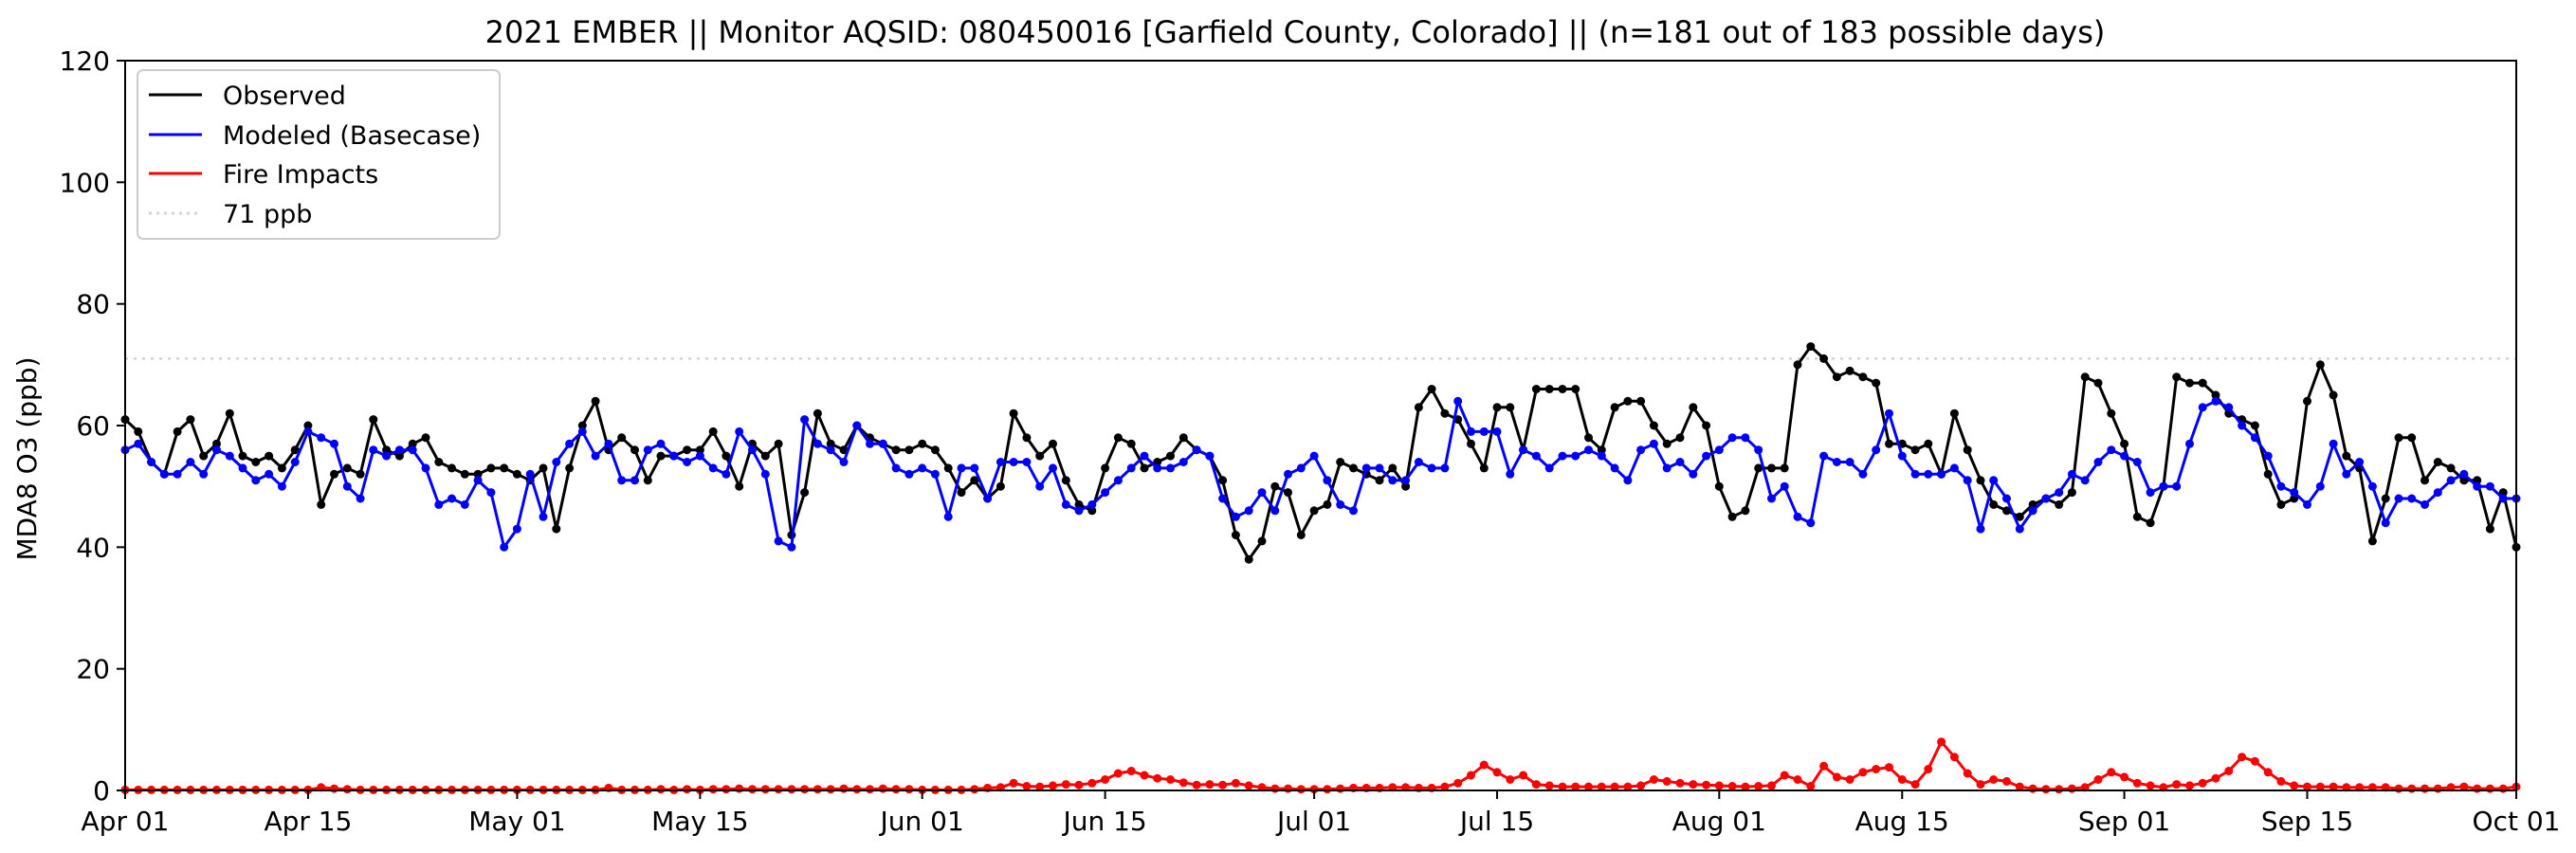  What do you see at coordinates (1496, 821) in the screenshot?
I see `x-tick-label: Jul 15` at bounding box center [1496, 821].